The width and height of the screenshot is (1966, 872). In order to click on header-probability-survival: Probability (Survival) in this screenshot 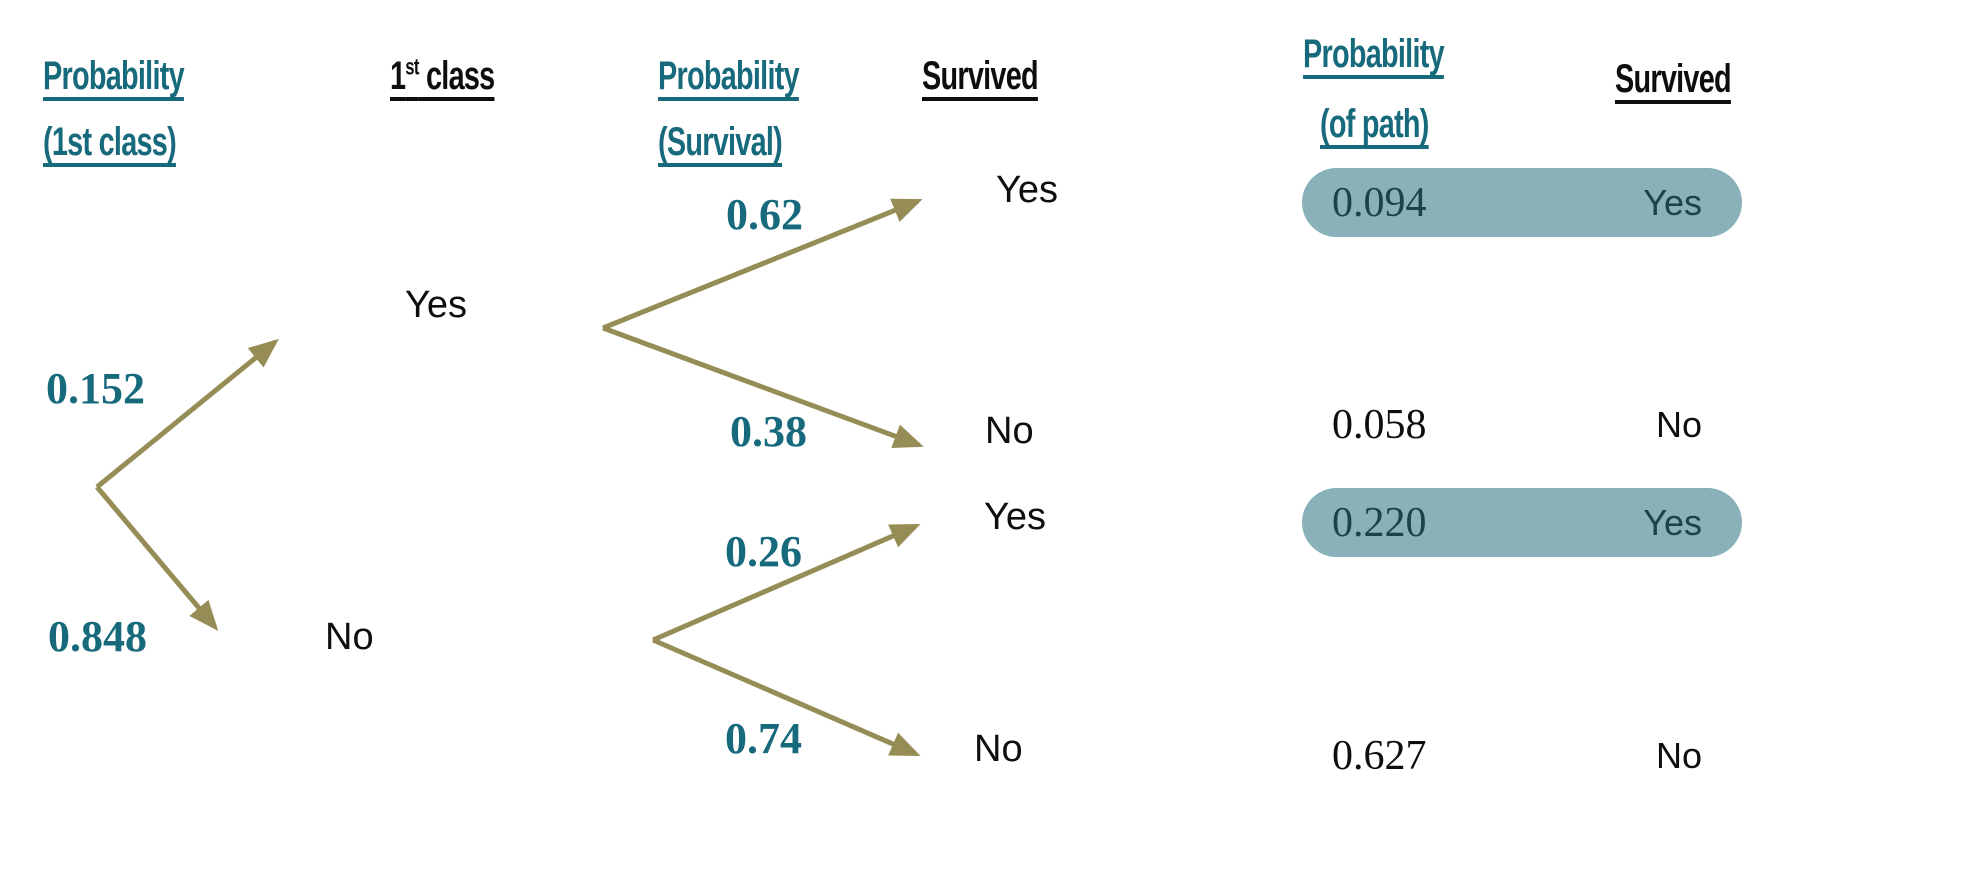, I will do `click(729, 109)`.